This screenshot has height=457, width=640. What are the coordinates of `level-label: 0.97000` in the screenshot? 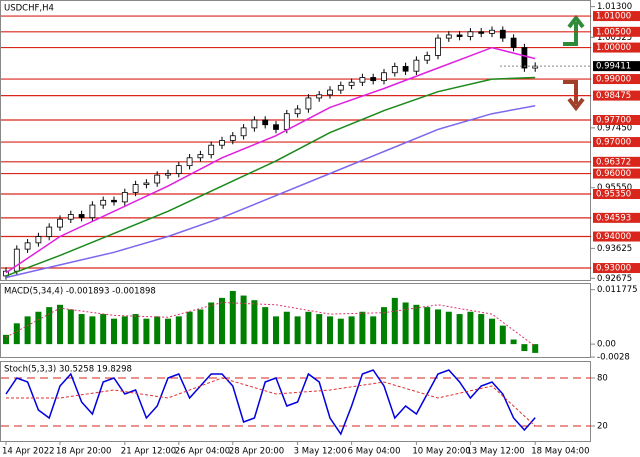 It's located at (613, 143).